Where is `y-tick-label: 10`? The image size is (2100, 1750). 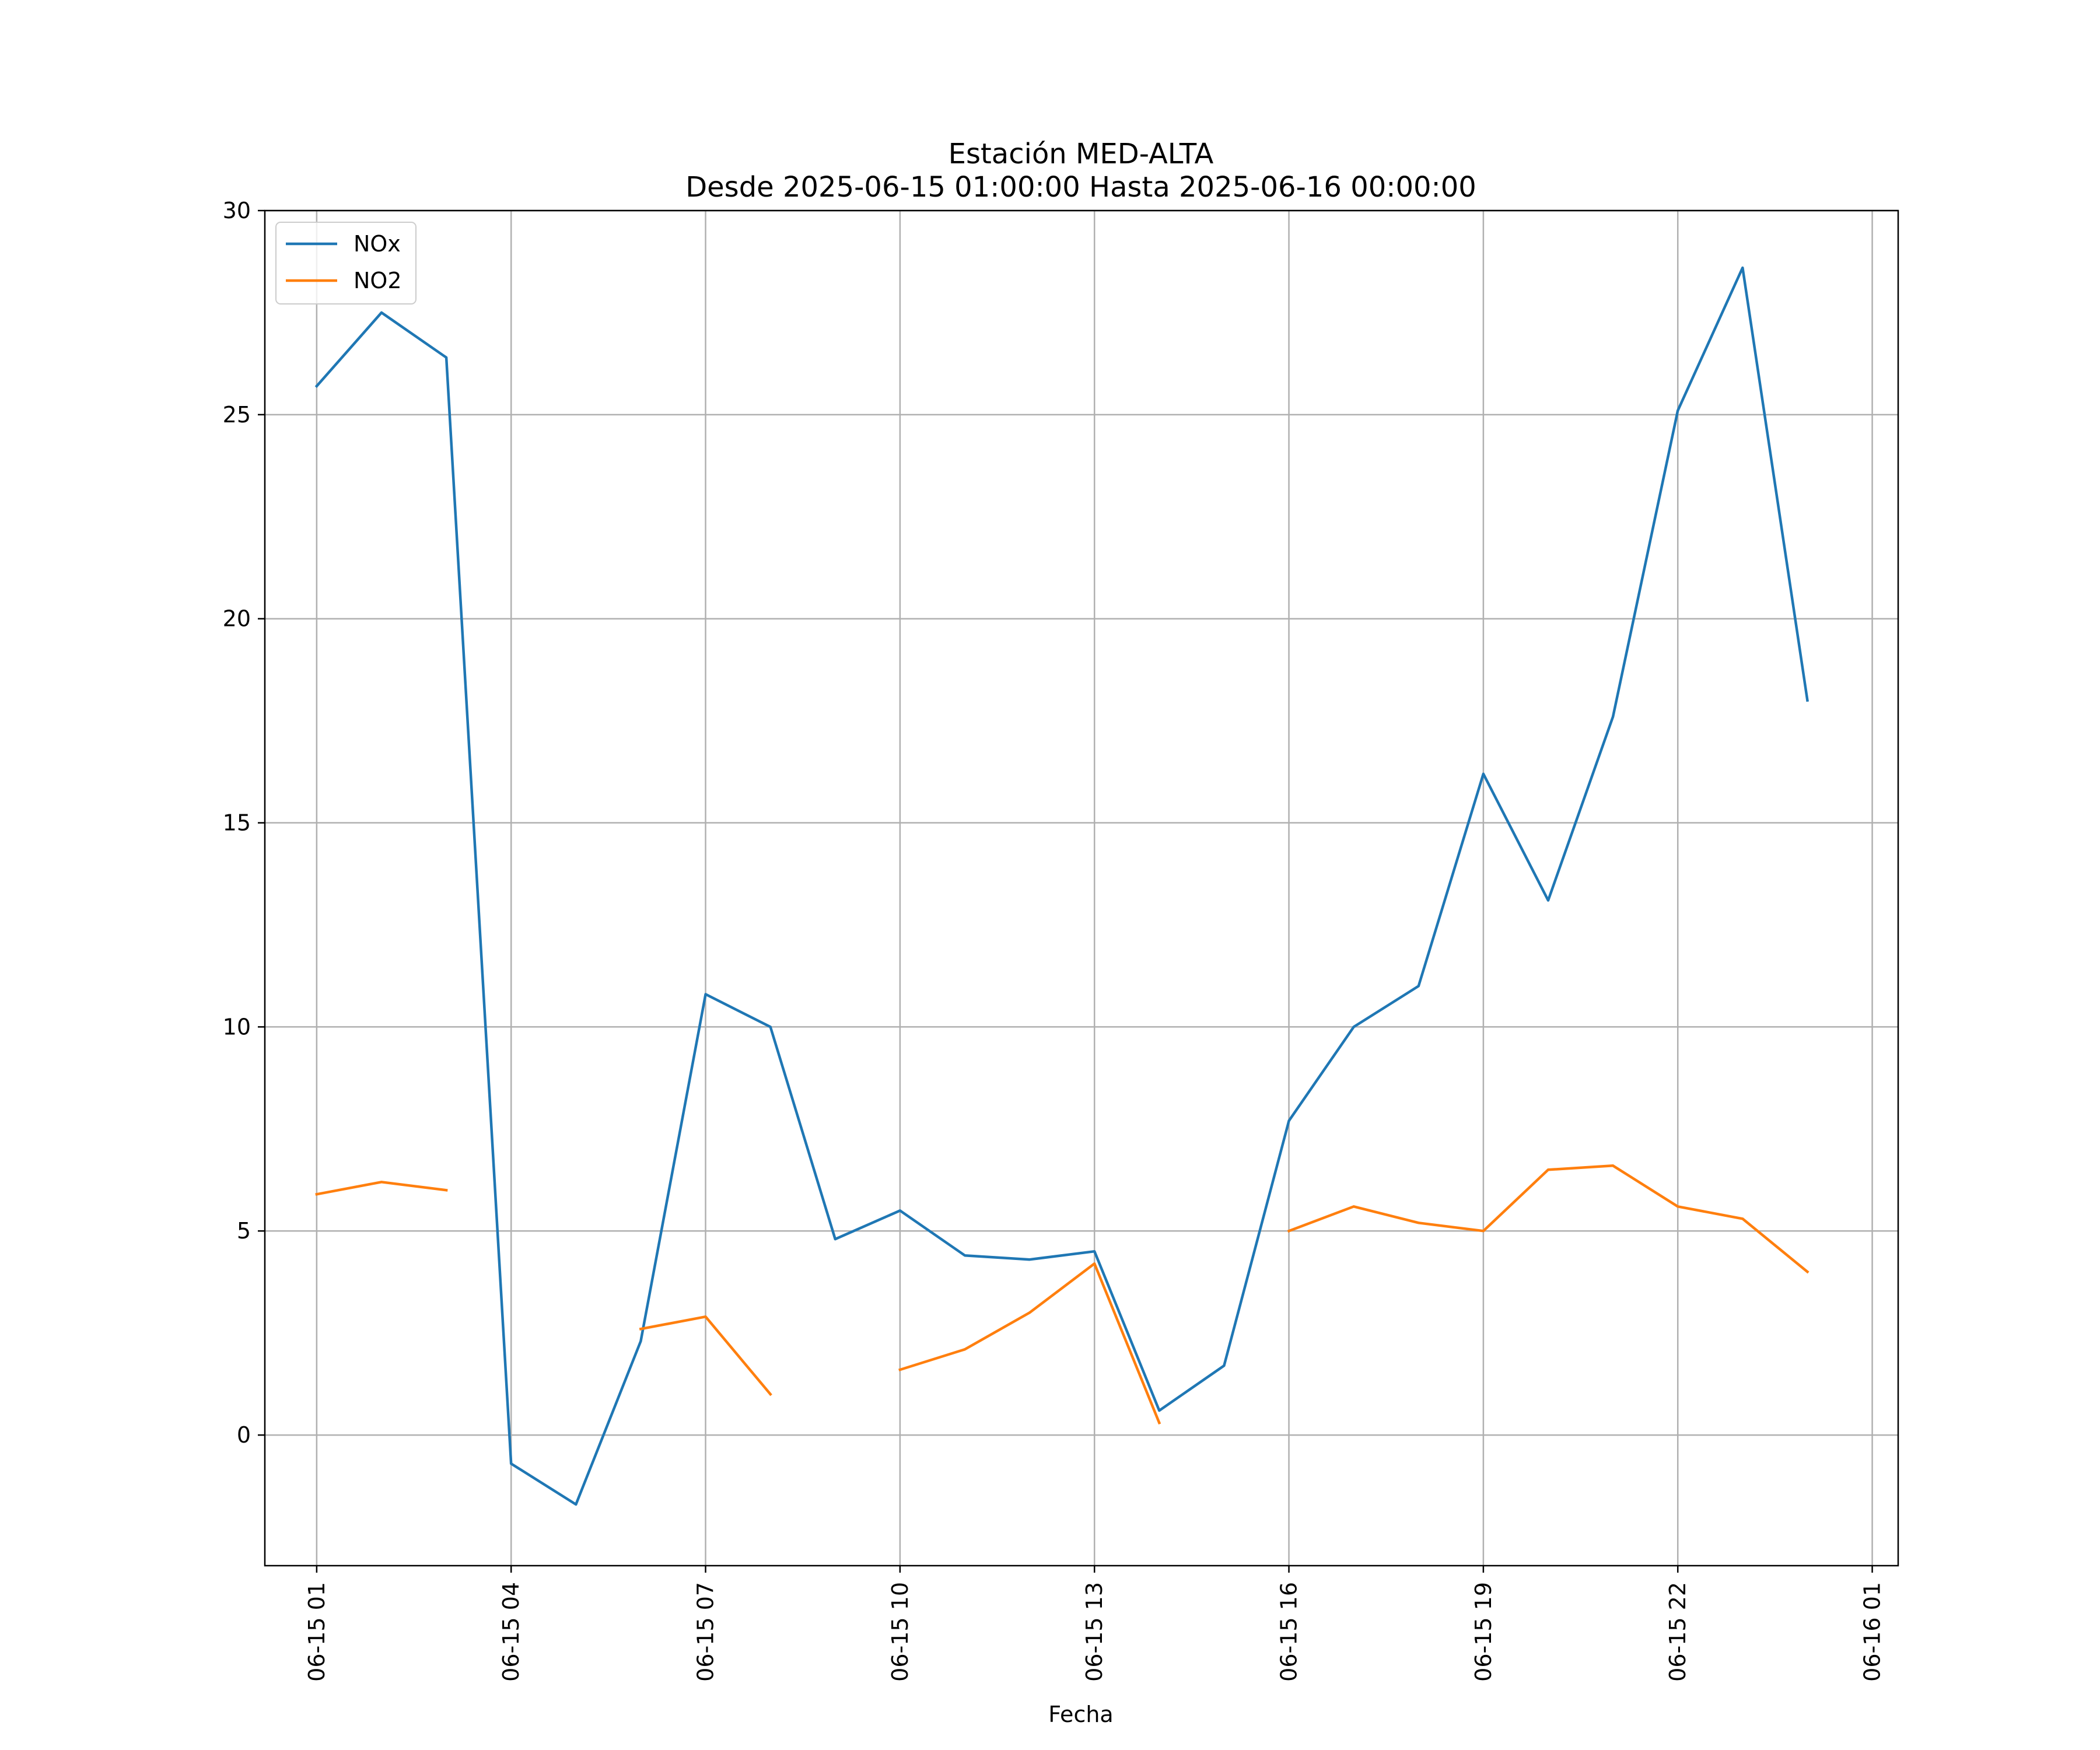
y-tick-label: 10 is located at coordinates (237, 1027).